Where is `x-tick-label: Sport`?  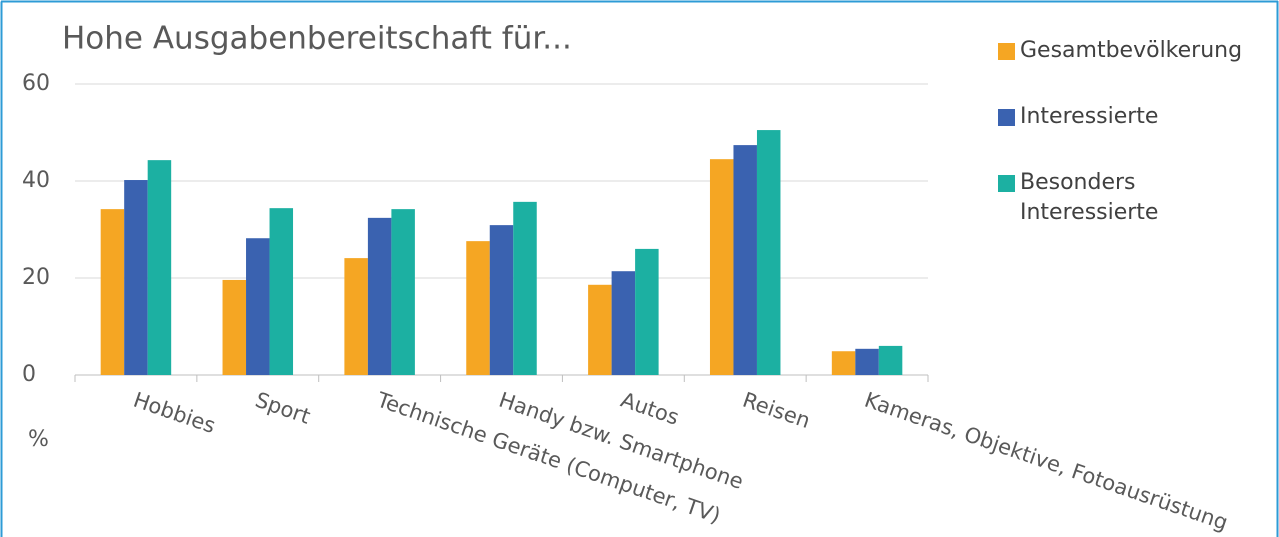 x-tick-label: Sport is located at coordinates (282, 408).